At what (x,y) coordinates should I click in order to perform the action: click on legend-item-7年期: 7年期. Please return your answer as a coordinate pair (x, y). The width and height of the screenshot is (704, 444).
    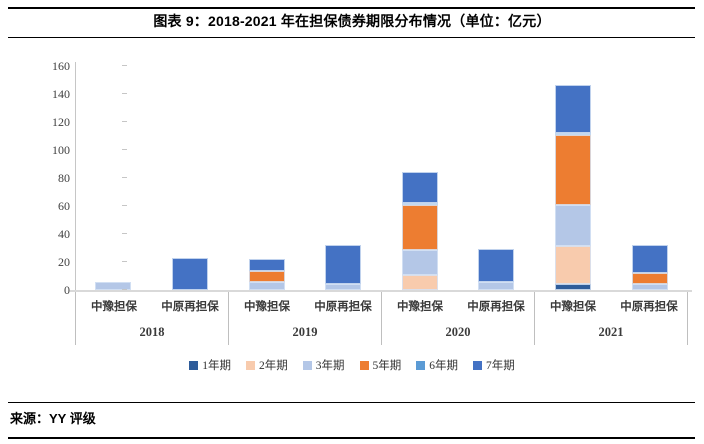
    Looking at the image, I should click on (494, 365).